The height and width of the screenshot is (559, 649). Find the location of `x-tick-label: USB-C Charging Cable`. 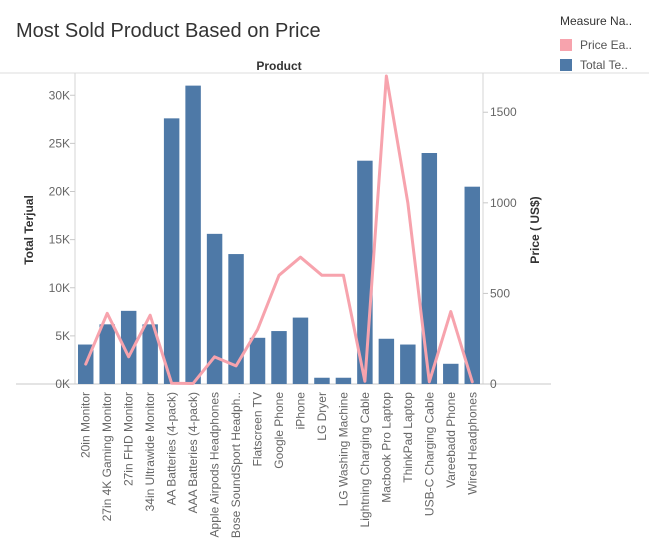

x-tick-label: USB-C Charging Cable is located at coordinates (429, 454).